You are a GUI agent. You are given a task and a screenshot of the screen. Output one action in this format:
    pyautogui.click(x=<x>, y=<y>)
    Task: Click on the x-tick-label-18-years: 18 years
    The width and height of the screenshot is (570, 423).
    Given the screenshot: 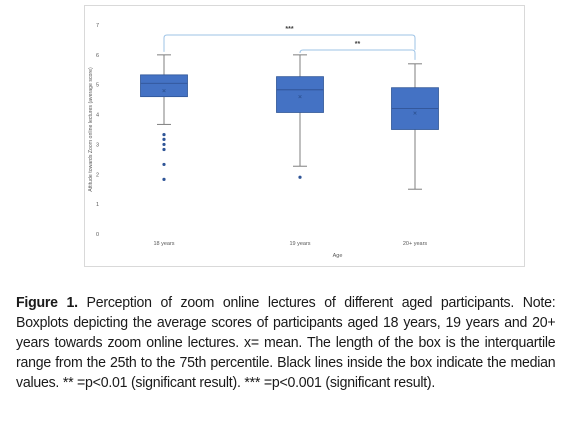 What is the action you would take?
    pyautogui.click(x=163, y=244)
    